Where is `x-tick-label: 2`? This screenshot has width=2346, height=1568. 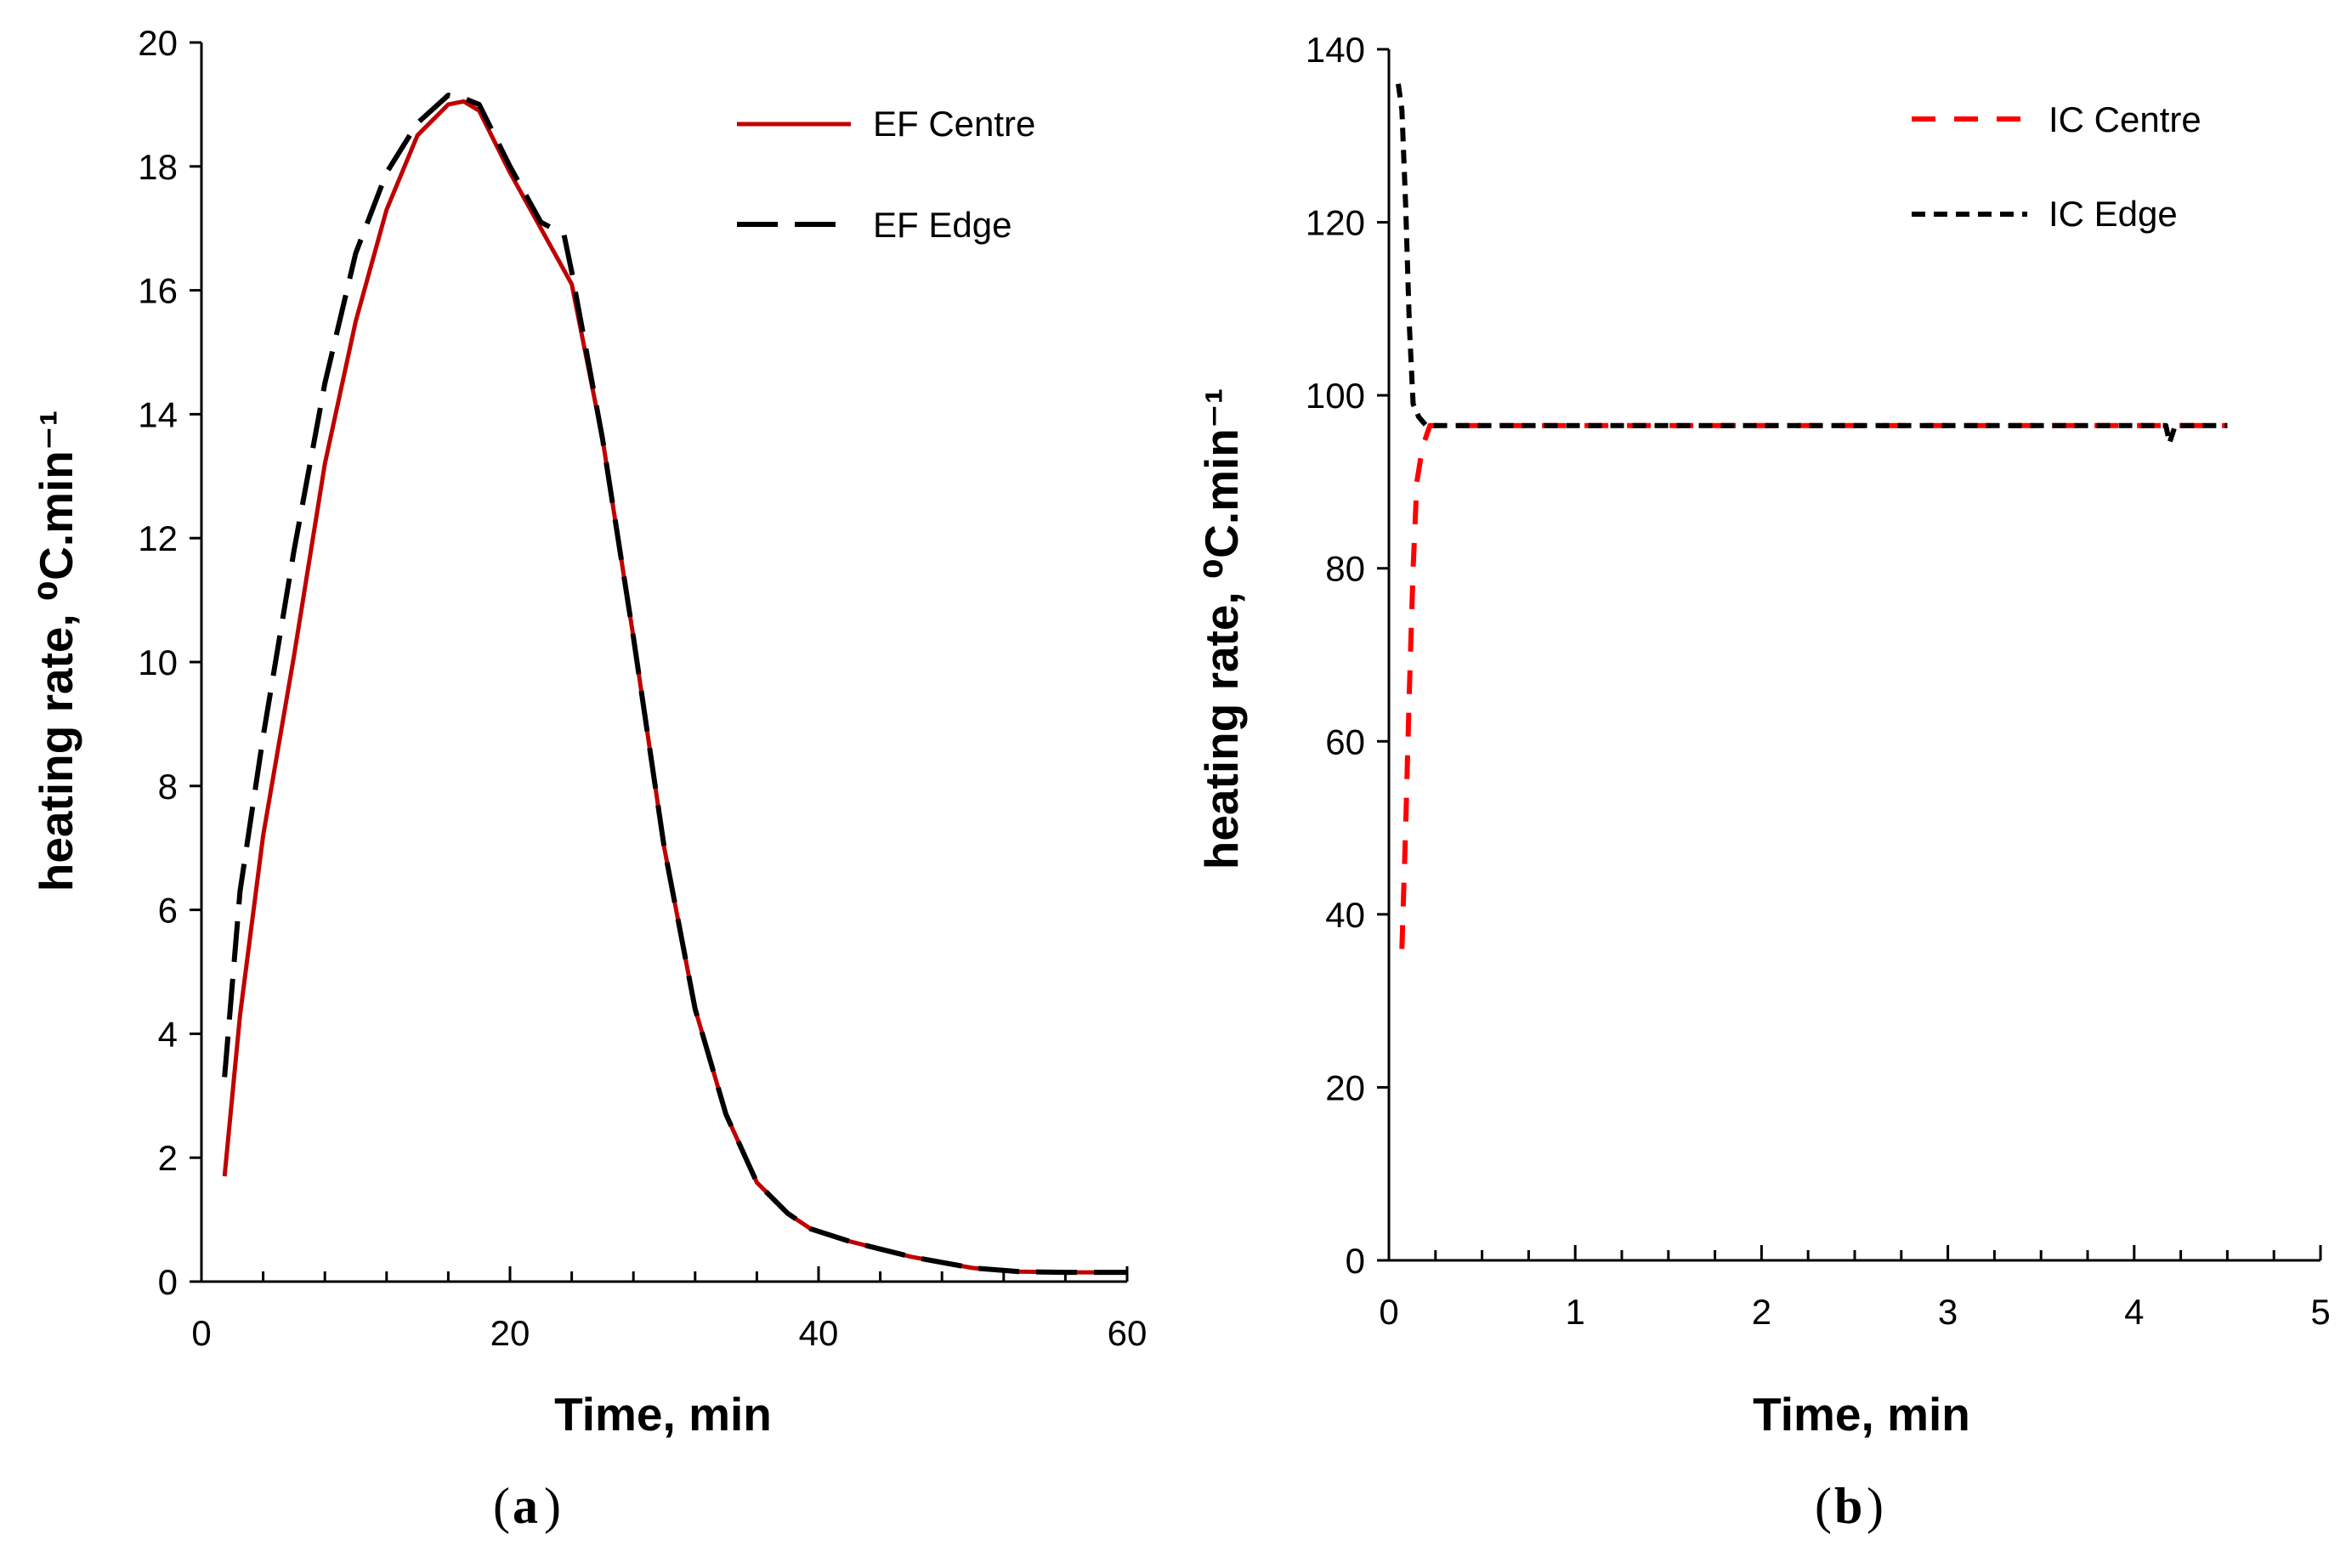 x-tick-label: 2 is located at coordinates (1761, 1312).